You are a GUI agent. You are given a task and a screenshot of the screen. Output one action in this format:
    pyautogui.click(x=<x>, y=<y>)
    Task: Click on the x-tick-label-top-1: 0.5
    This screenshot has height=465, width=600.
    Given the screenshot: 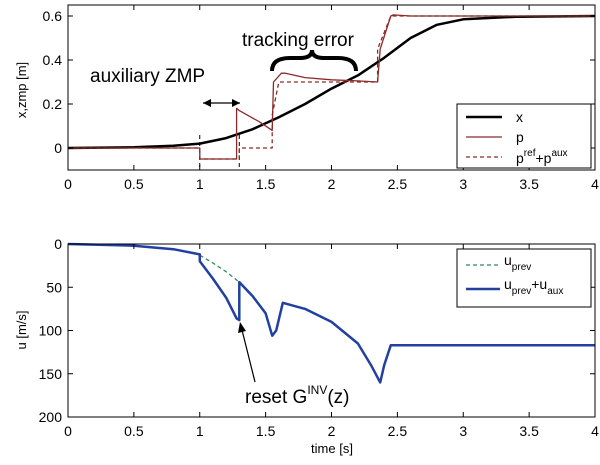 What is the action you would take?
    pyautogui.click(x=134, y=184)
    